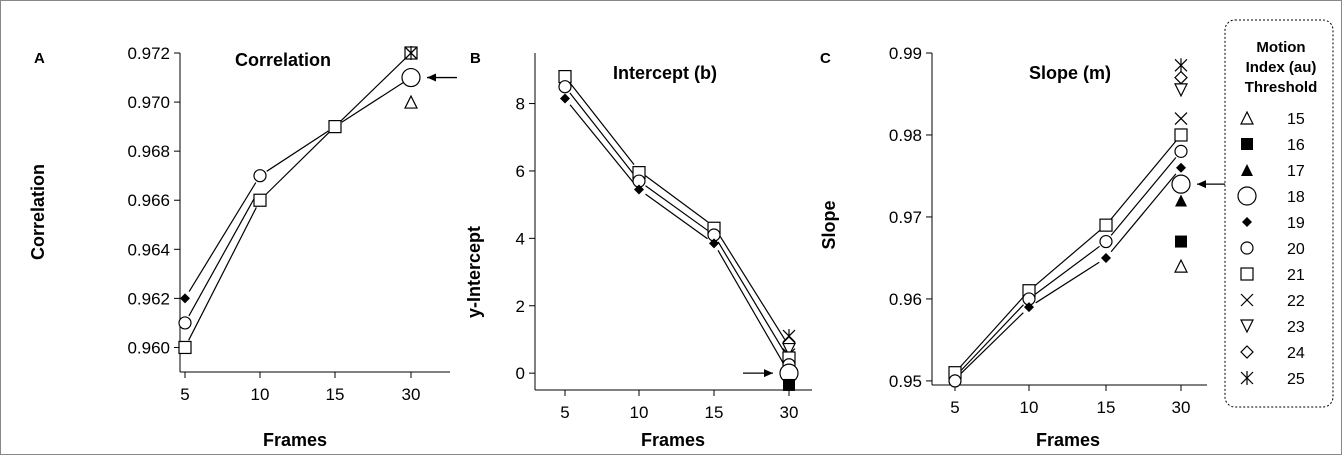  What do you see at coordinates (1272, 275) in the screenshot?
I see `legend-entry: 21` at bounding box center [1272, 275].